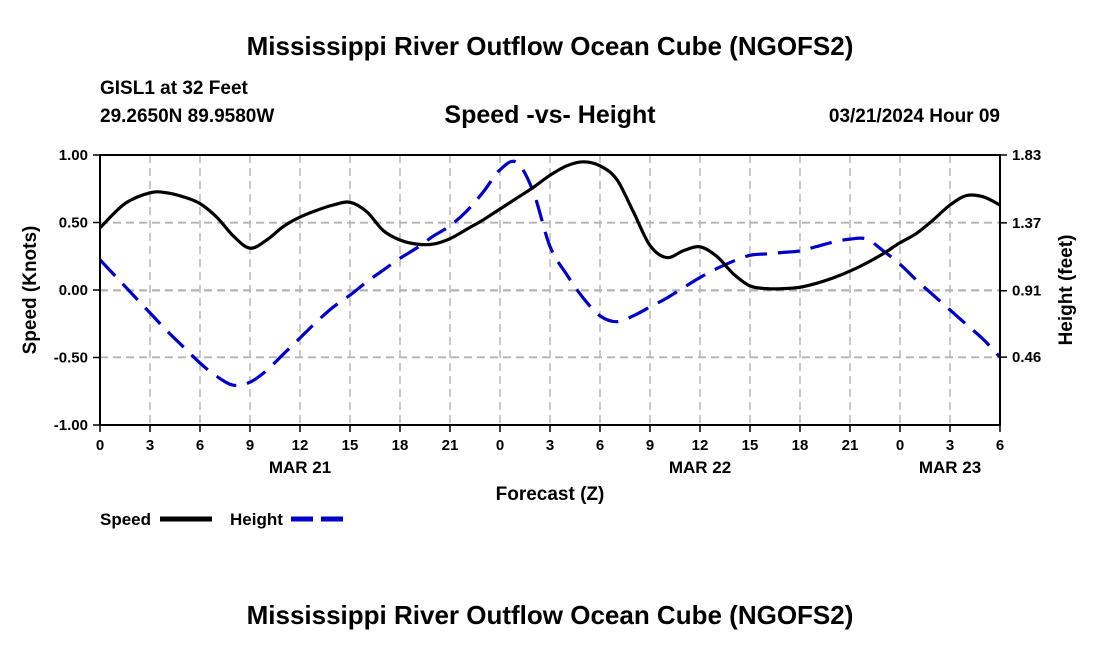 This screenshot has height=650, width=1100. What do you see at coordinates (1026, 223) in the screenshot?
I see `y2-tick-label: 1.37` at bounding box center [1026, 223].